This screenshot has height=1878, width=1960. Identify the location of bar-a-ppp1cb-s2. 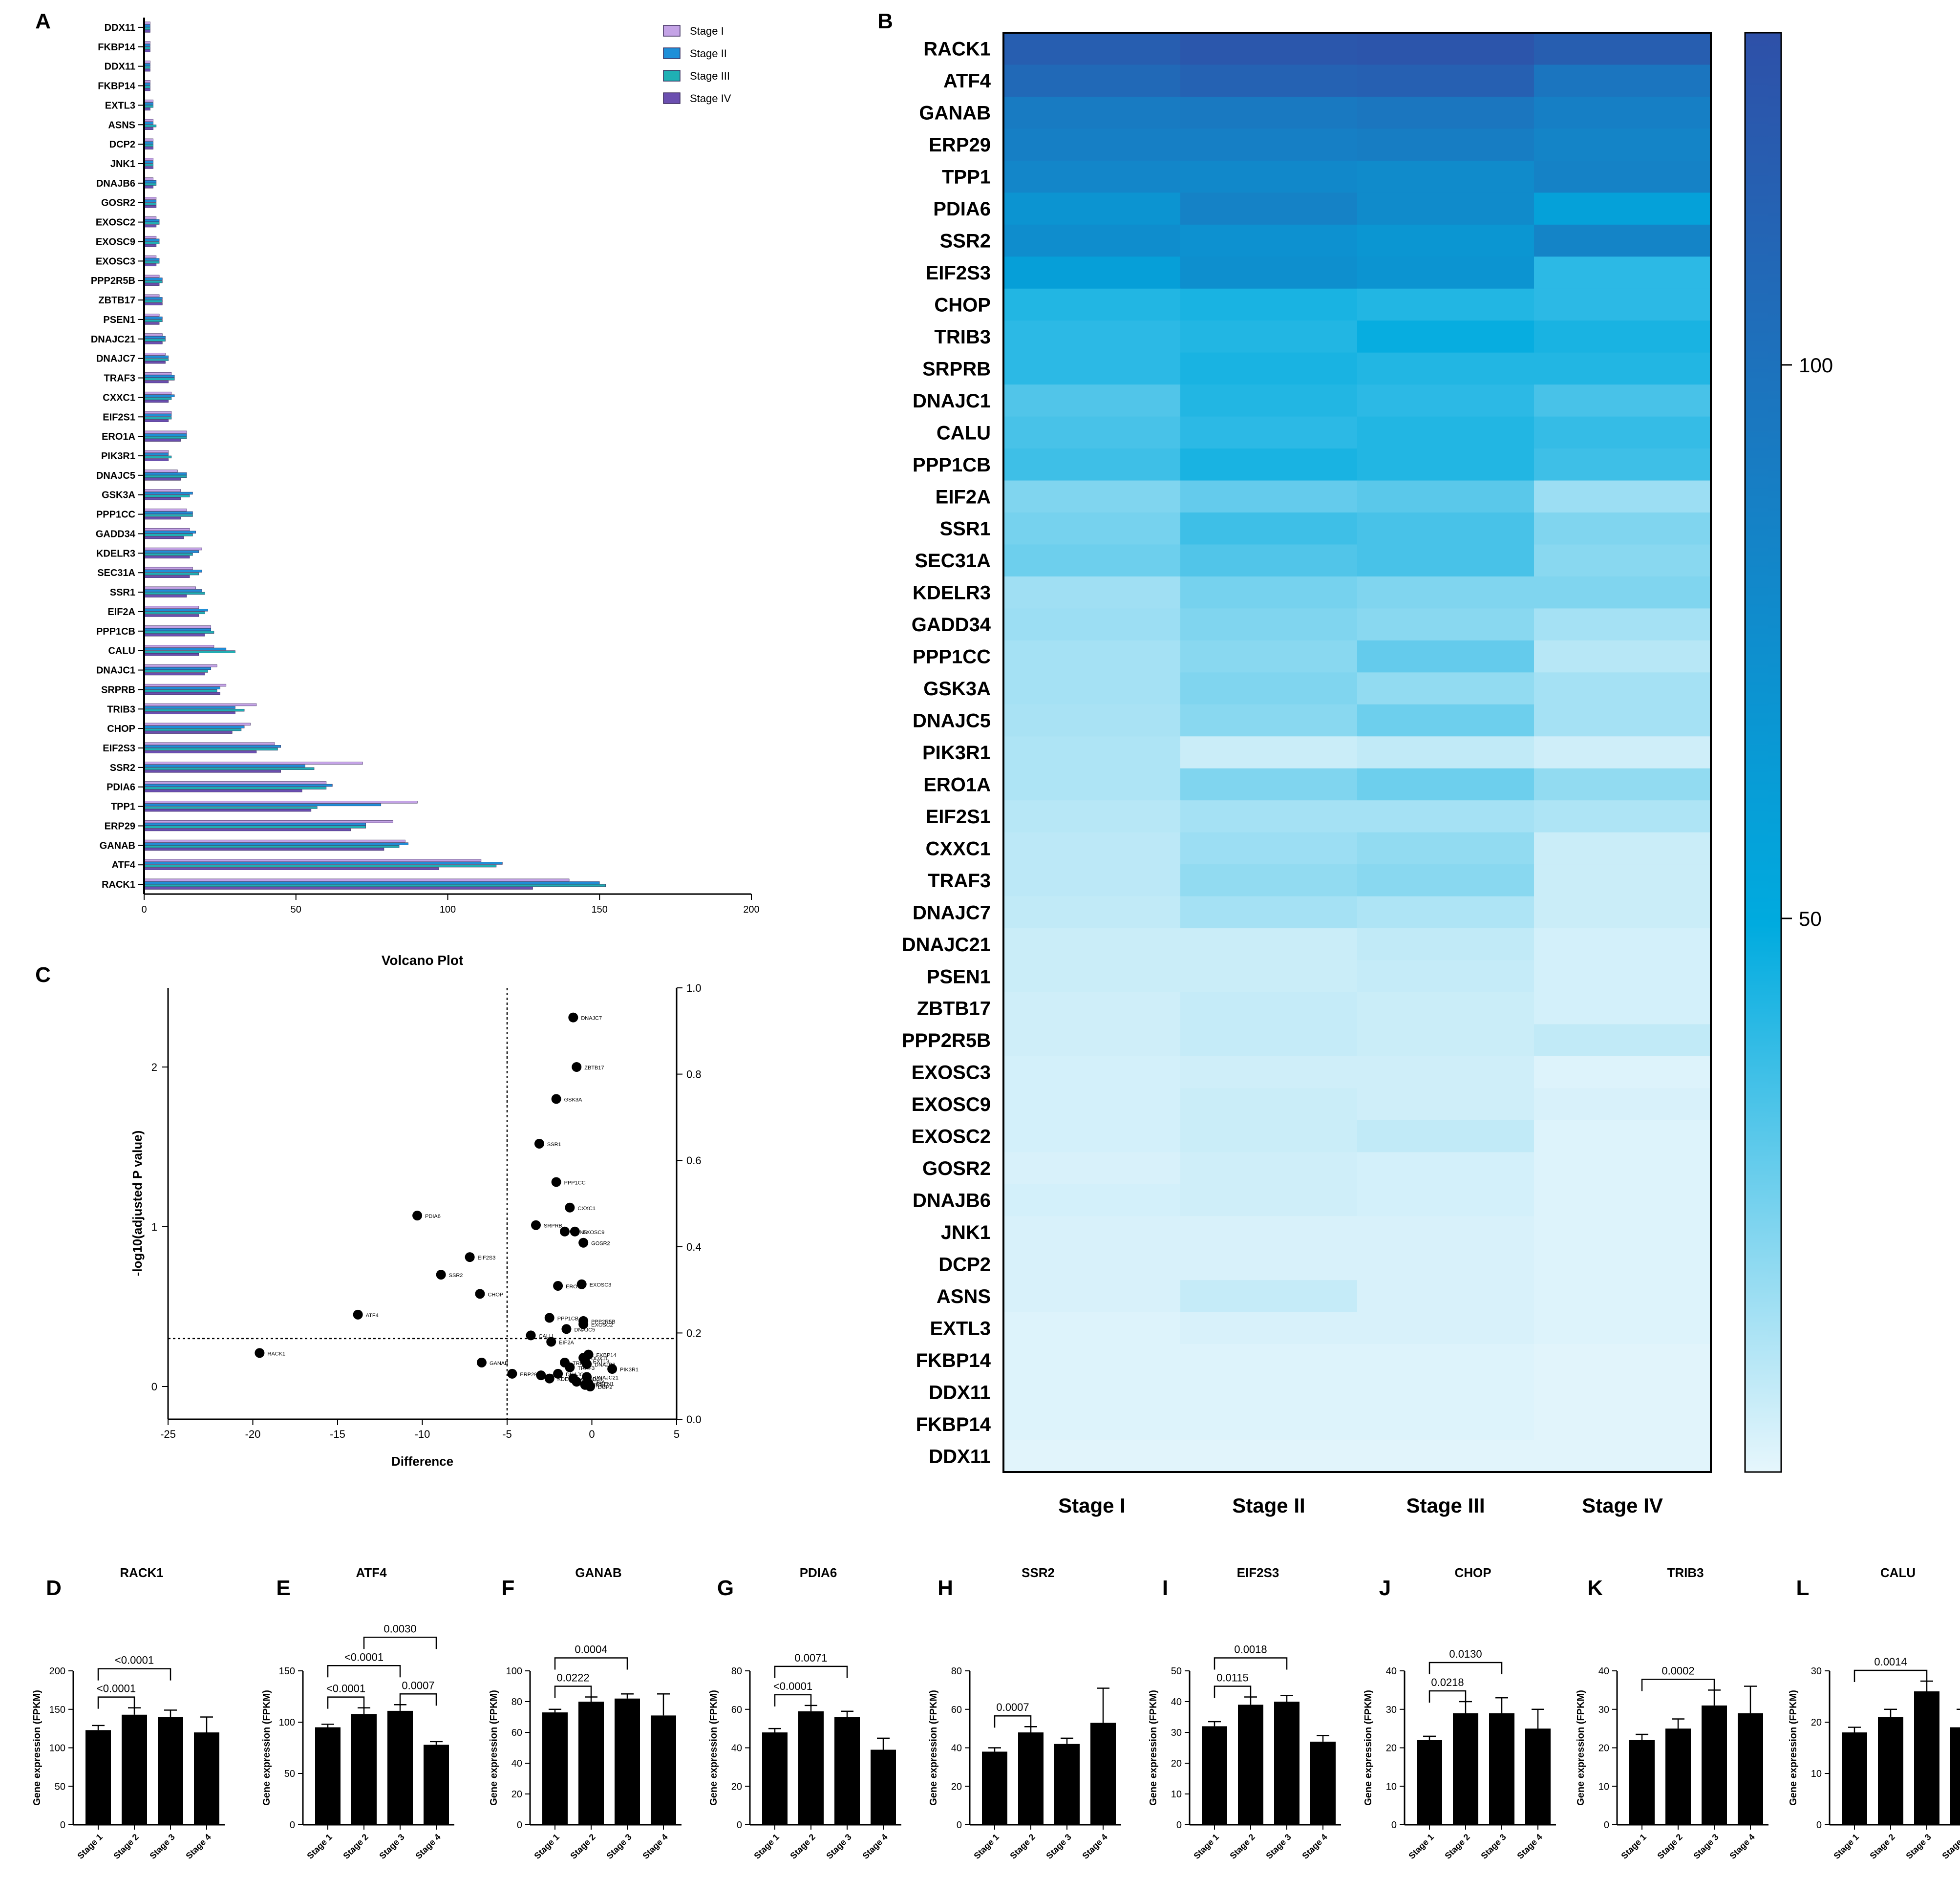
(178, 629).